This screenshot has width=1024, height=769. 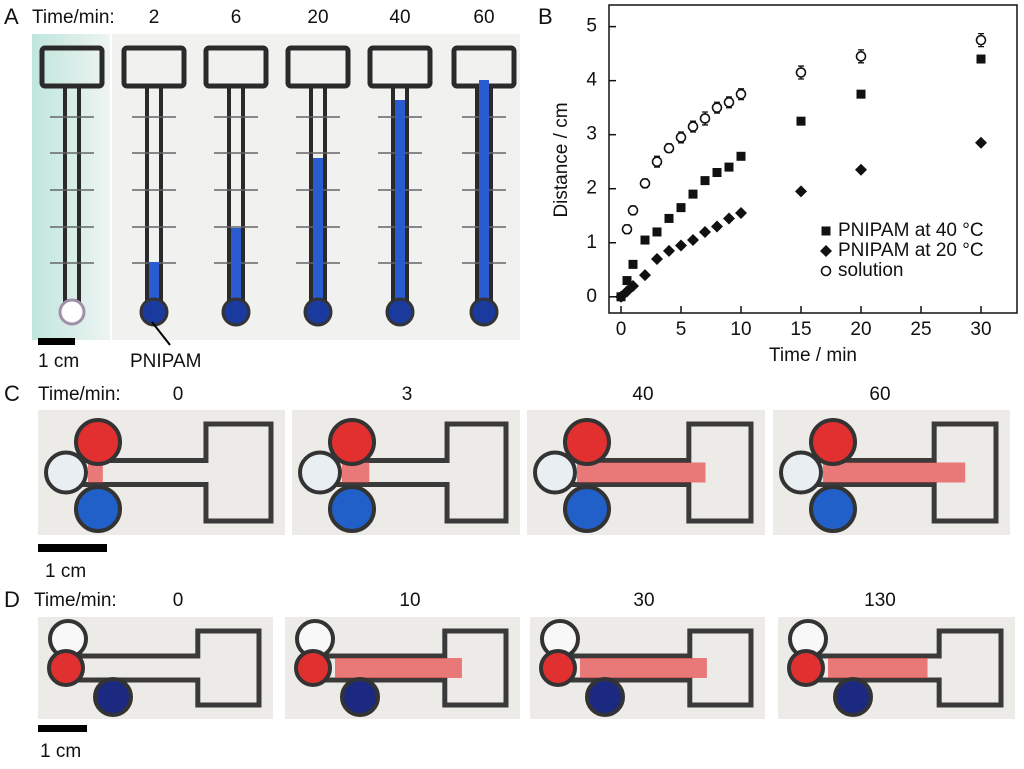 What do you see at coordinates (880, 600) in the screenshot?
I see `time-value: 130` at bounding box center [880, 600].